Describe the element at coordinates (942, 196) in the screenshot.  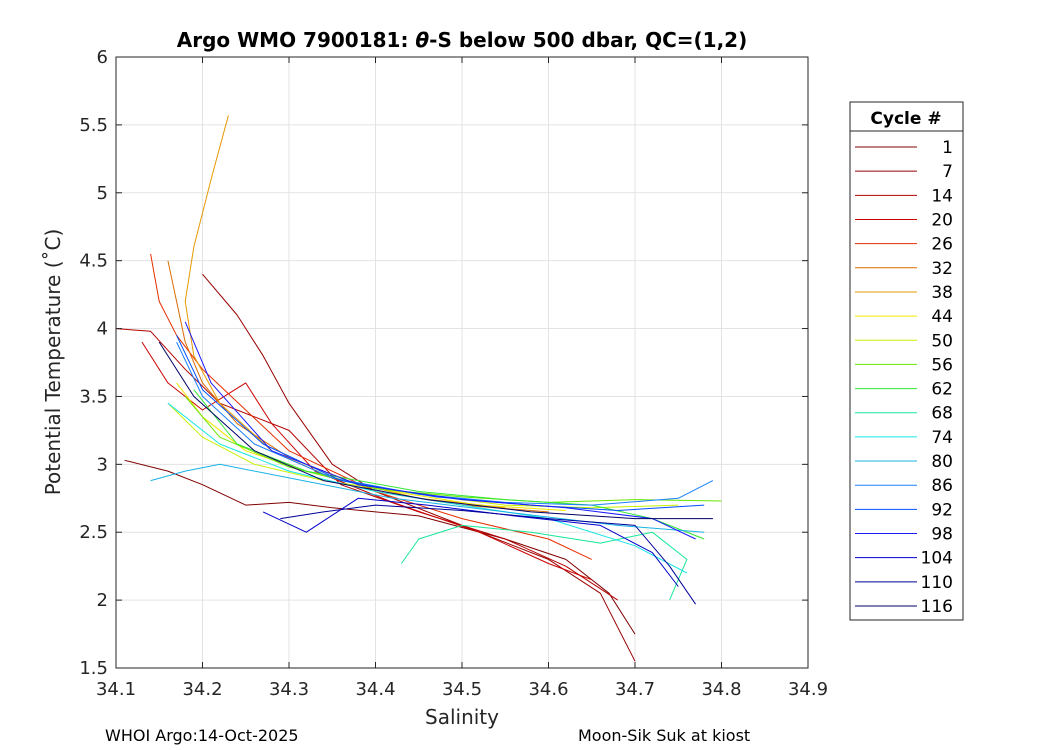
I see `legend-label: 14` at that location.